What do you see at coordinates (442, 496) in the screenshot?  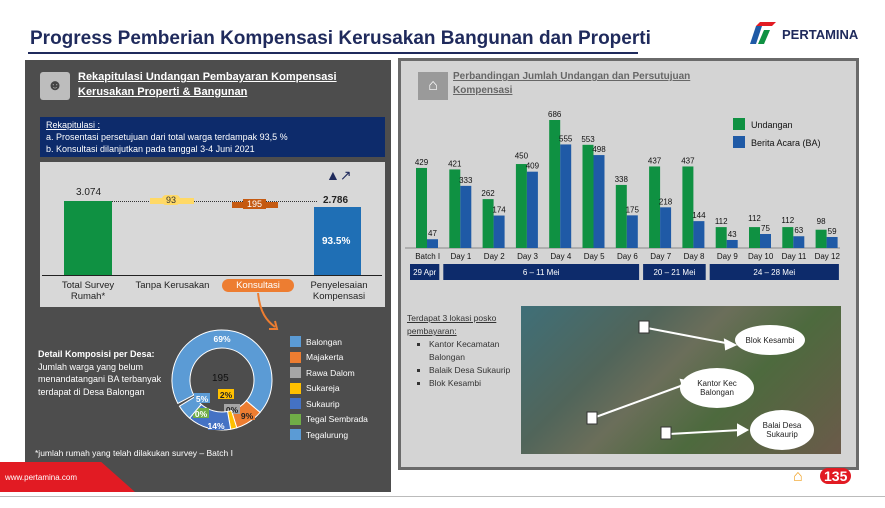 I see `footer-line` at bounding box center [442, 496].